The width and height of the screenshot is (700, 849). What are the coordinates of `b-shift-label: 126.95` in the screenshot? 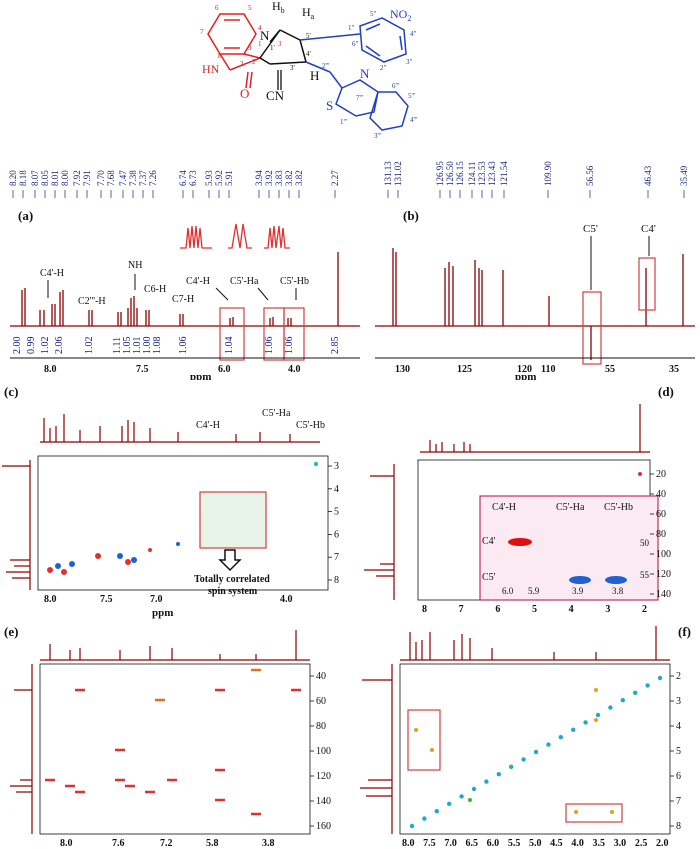 It's located at (440, 173).